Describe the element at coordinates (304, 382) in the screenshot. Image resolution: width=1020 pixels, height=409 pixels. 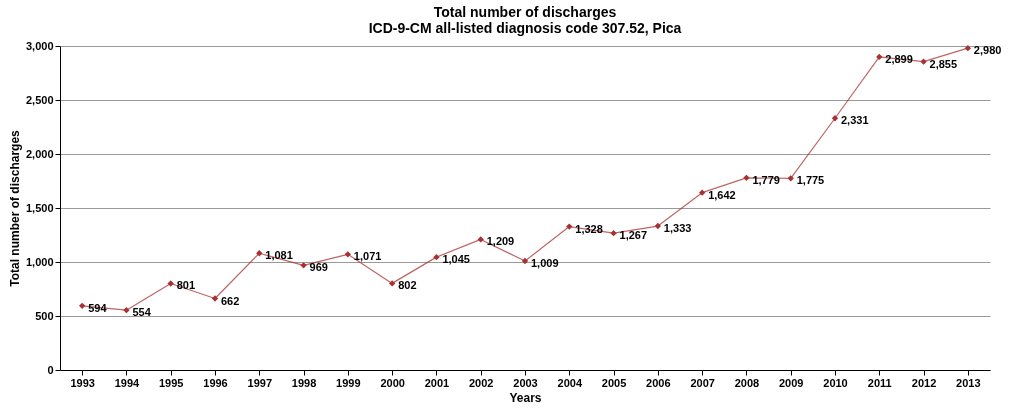
I see `x-tick-label: 1998` at that location.